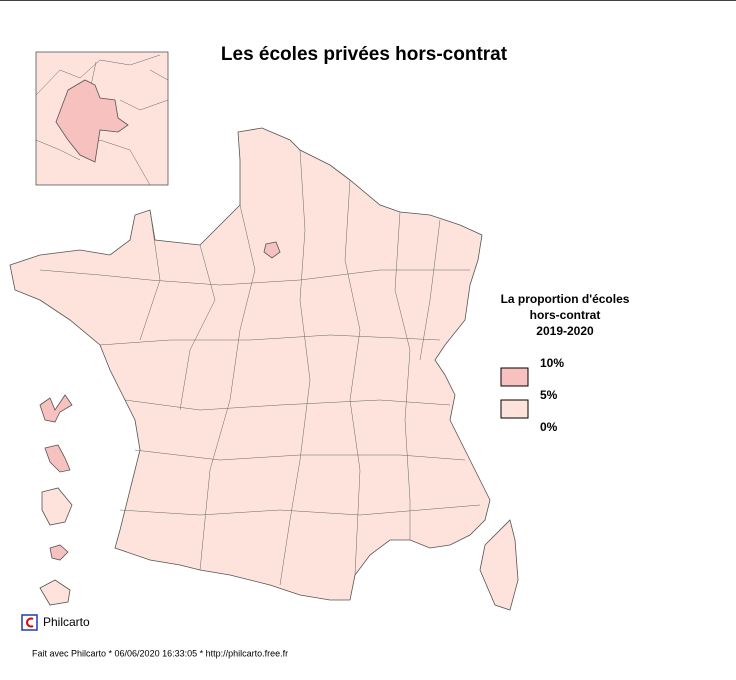  Describe the element at coordinates (552, 363) in the screenshot. I see `legend-break: 10%` at that location.